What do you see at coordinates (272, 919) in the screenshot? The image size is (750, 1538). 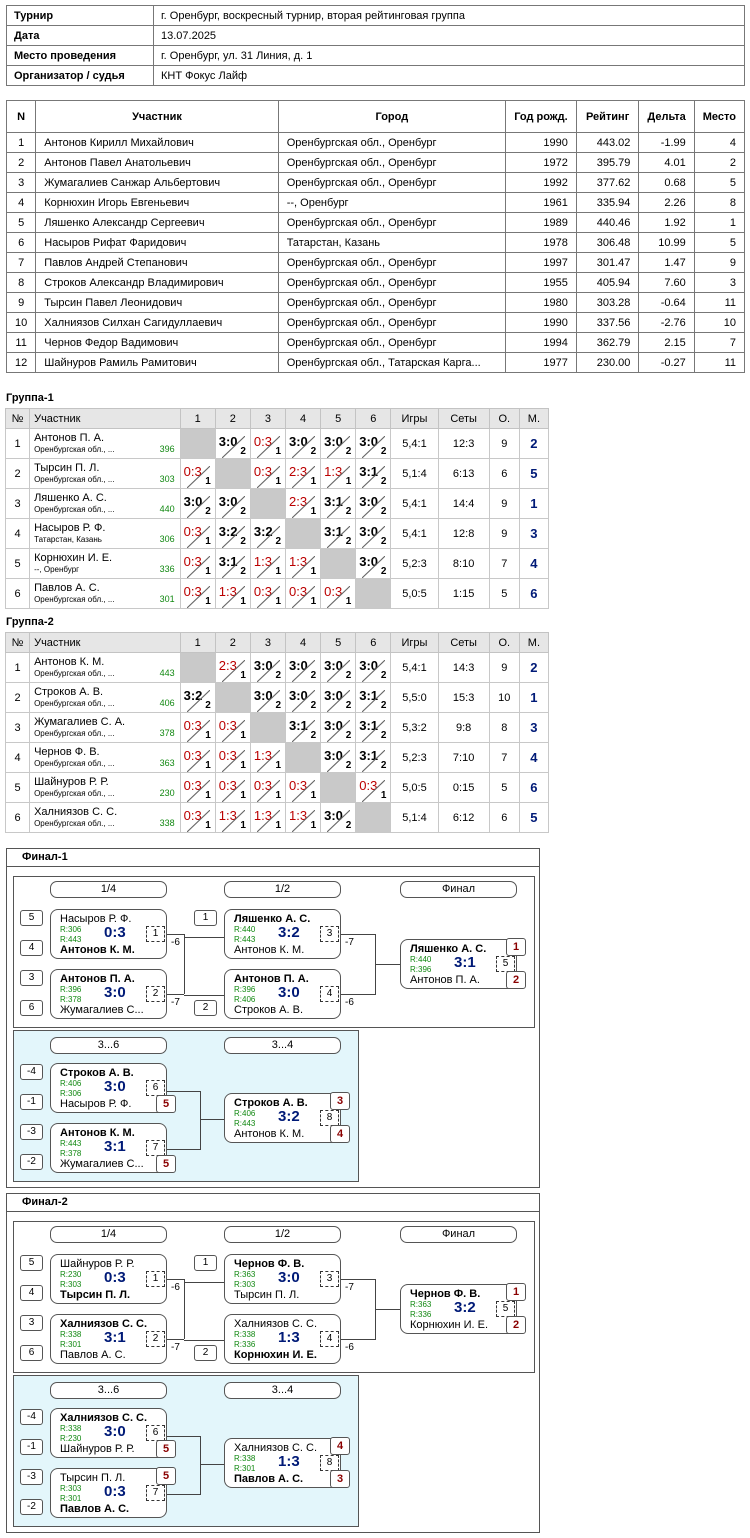 I see `player-1-name: Ляшенко А. С.` at bounding box center [272, 919].